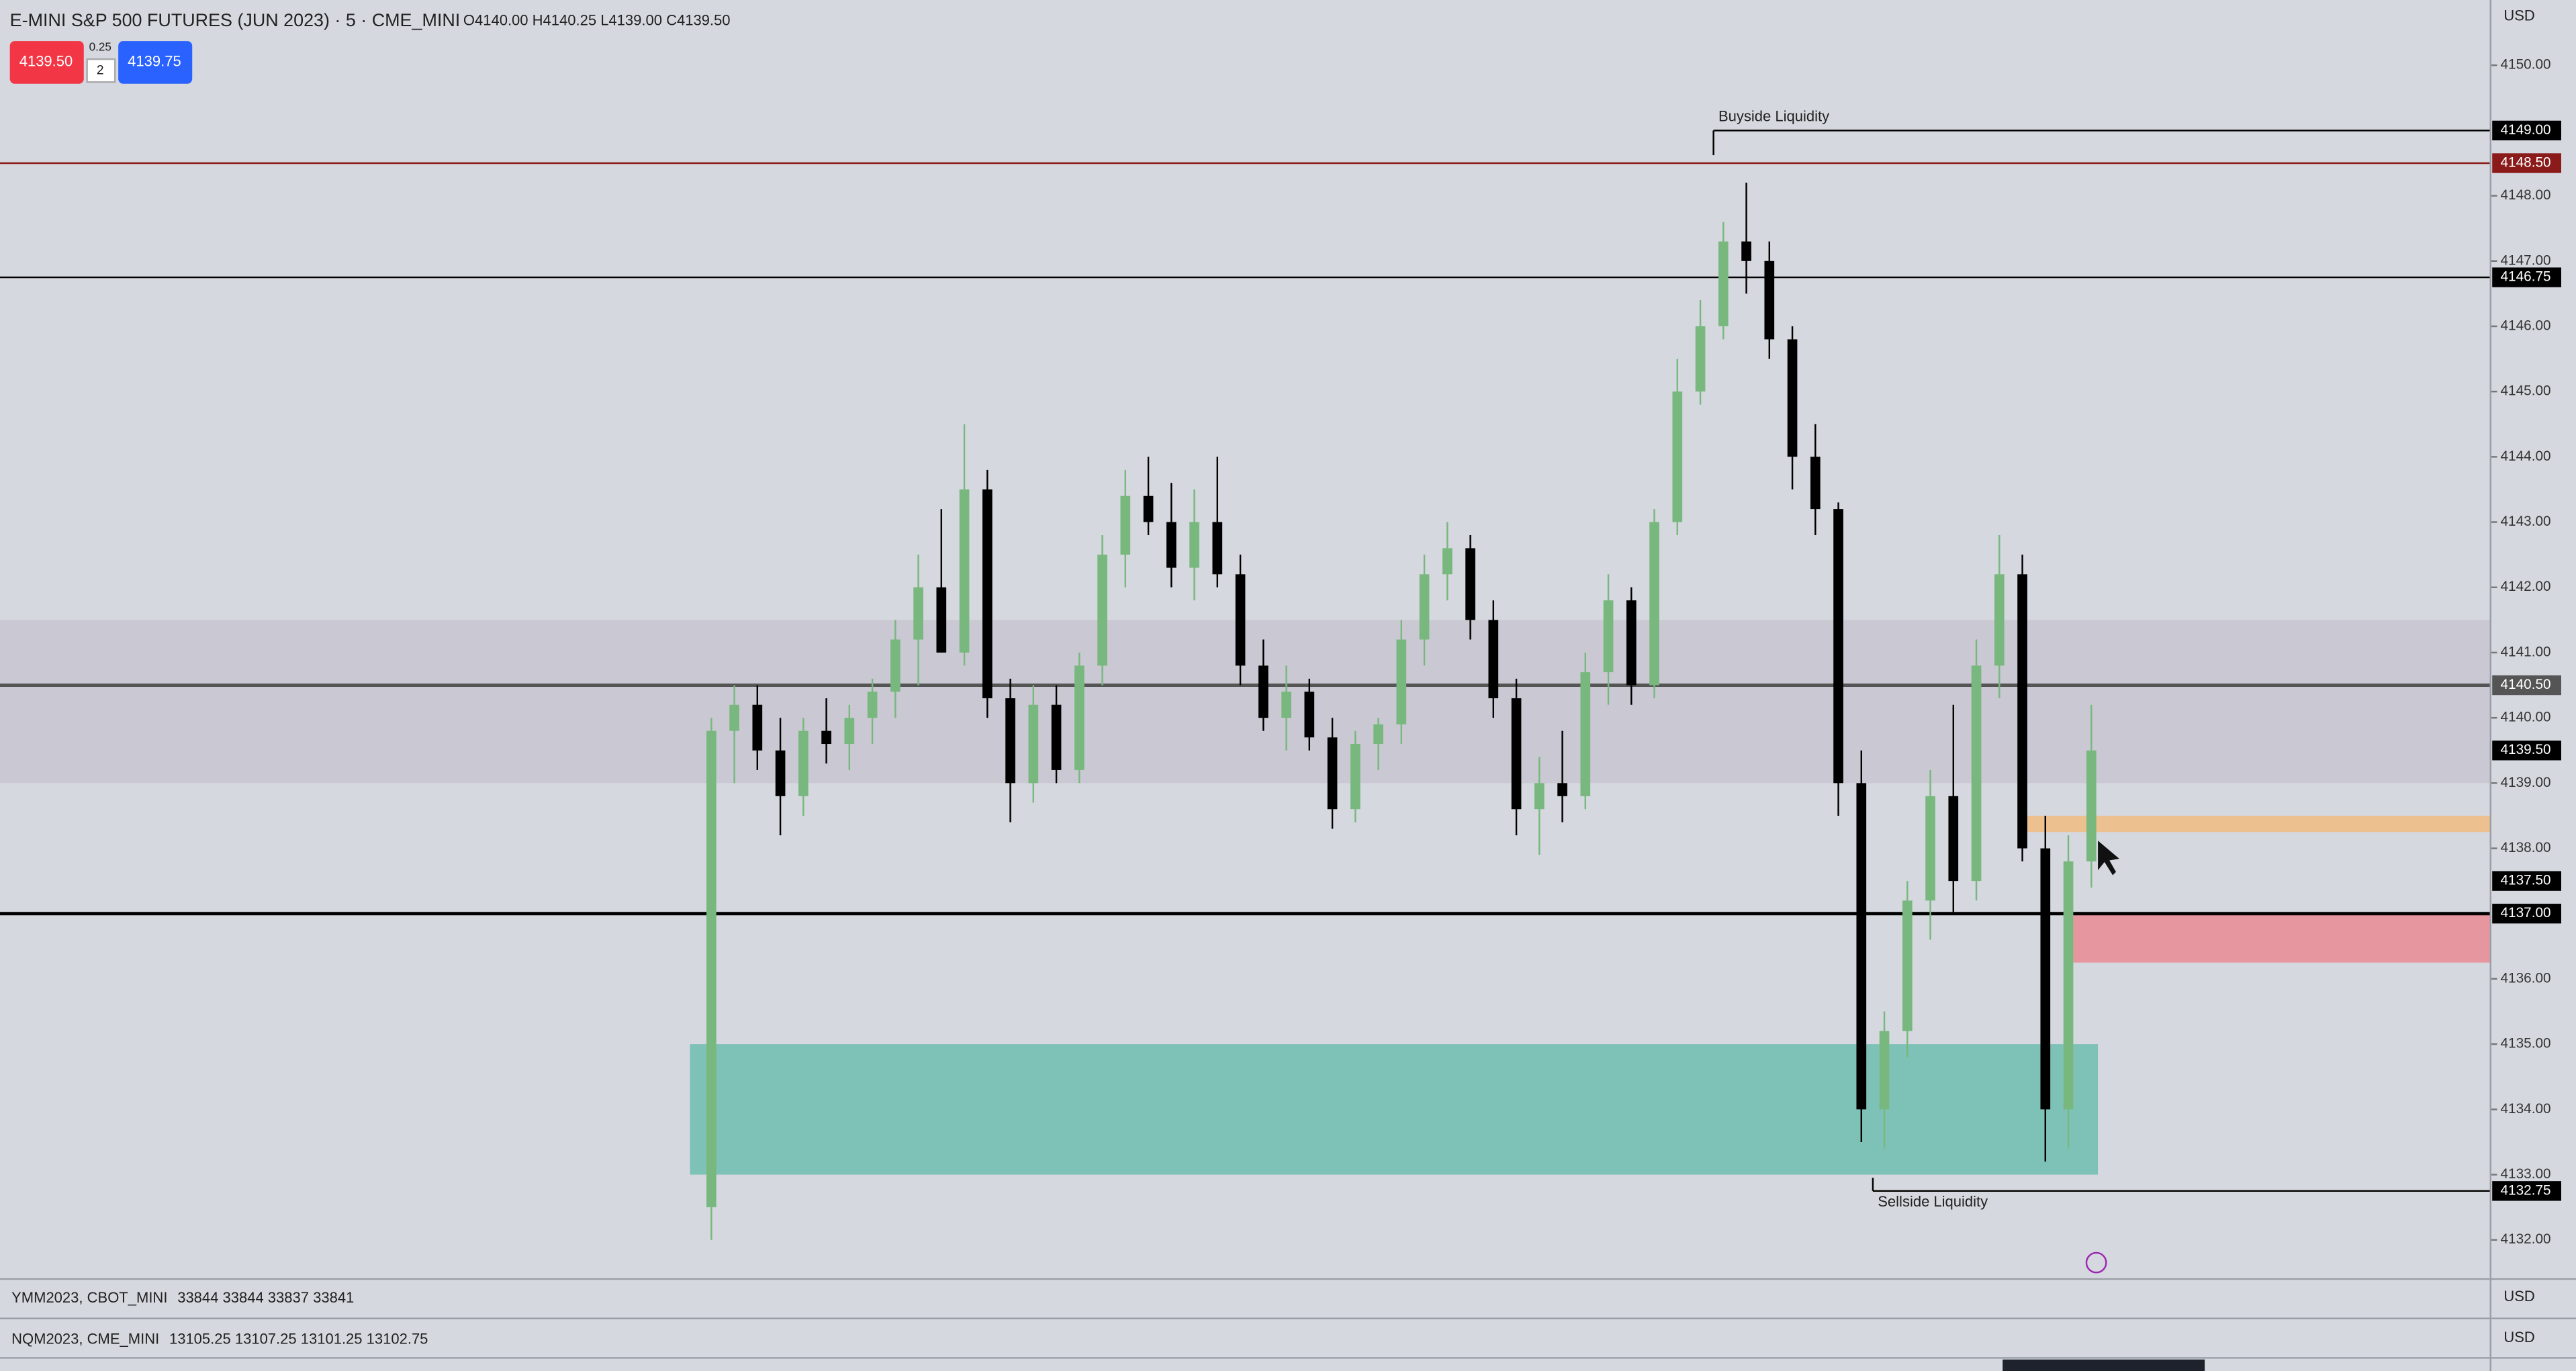 The height and width of the screenshot is (1371, 2576). I want to click on cursor, so click(2108, 858).